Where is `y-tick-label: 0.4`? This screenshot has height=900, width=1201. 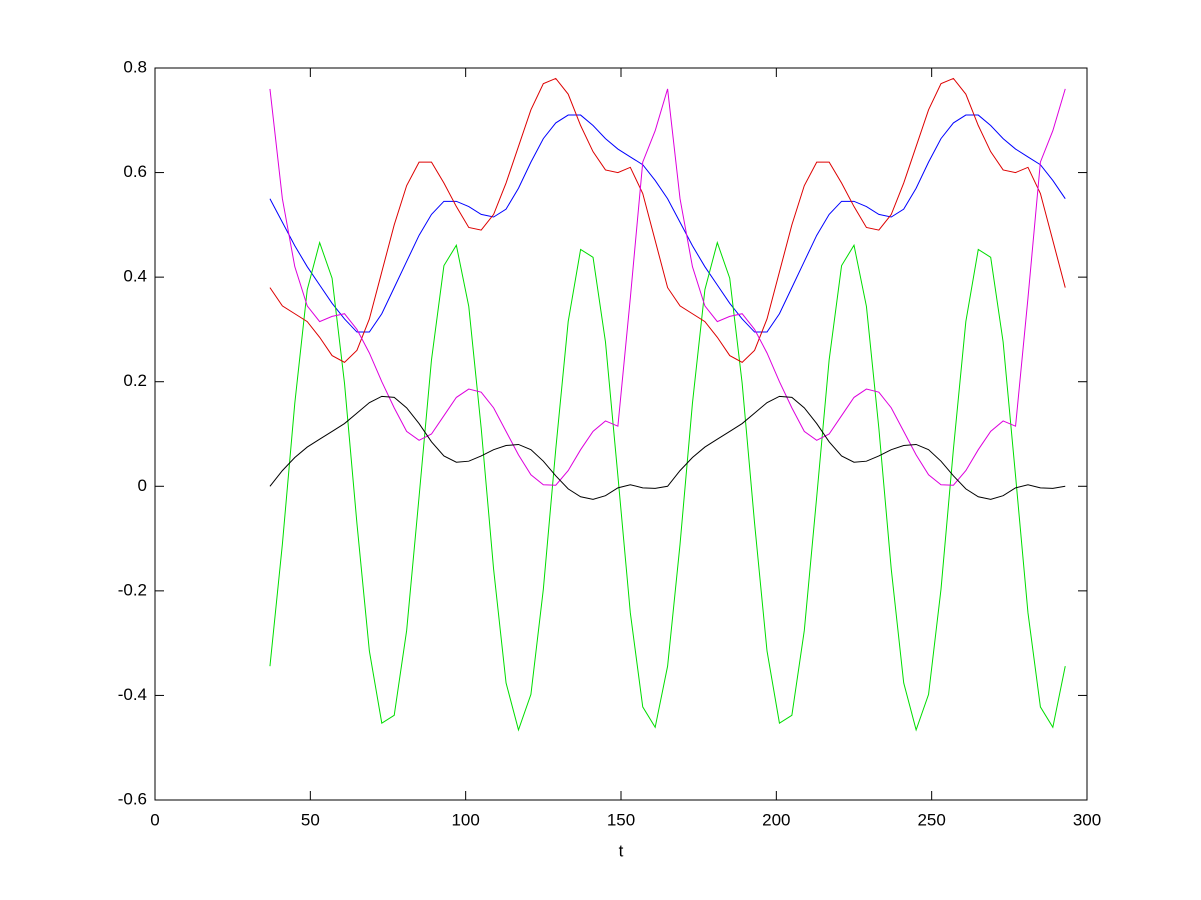
y-tick-label: 0.4 is located at coordinates (135, 276).